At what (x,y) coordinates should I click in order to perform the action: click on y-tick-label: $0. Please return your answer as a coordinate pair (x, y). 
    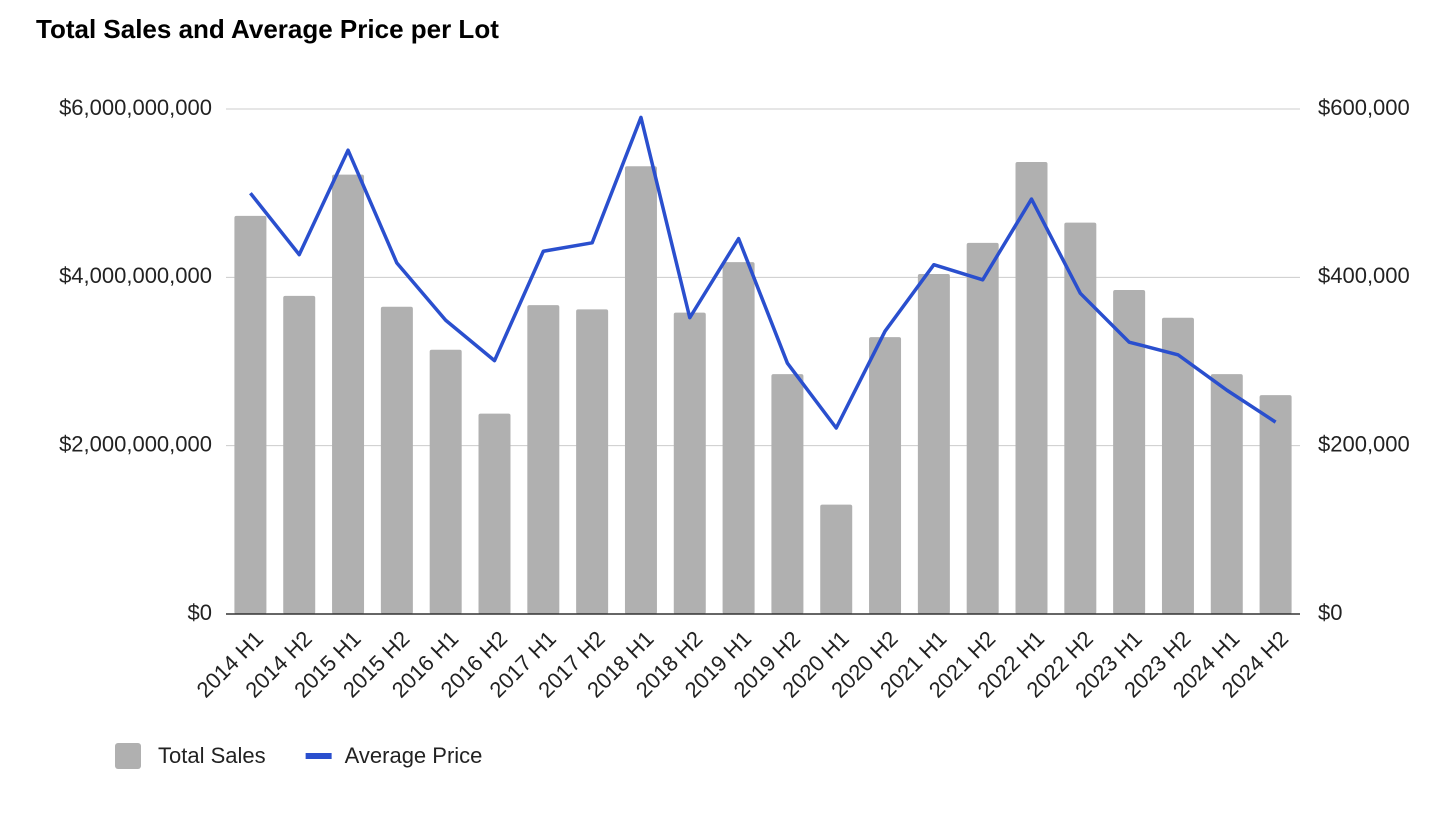
    Looking at the image, I should click on (200, 612).